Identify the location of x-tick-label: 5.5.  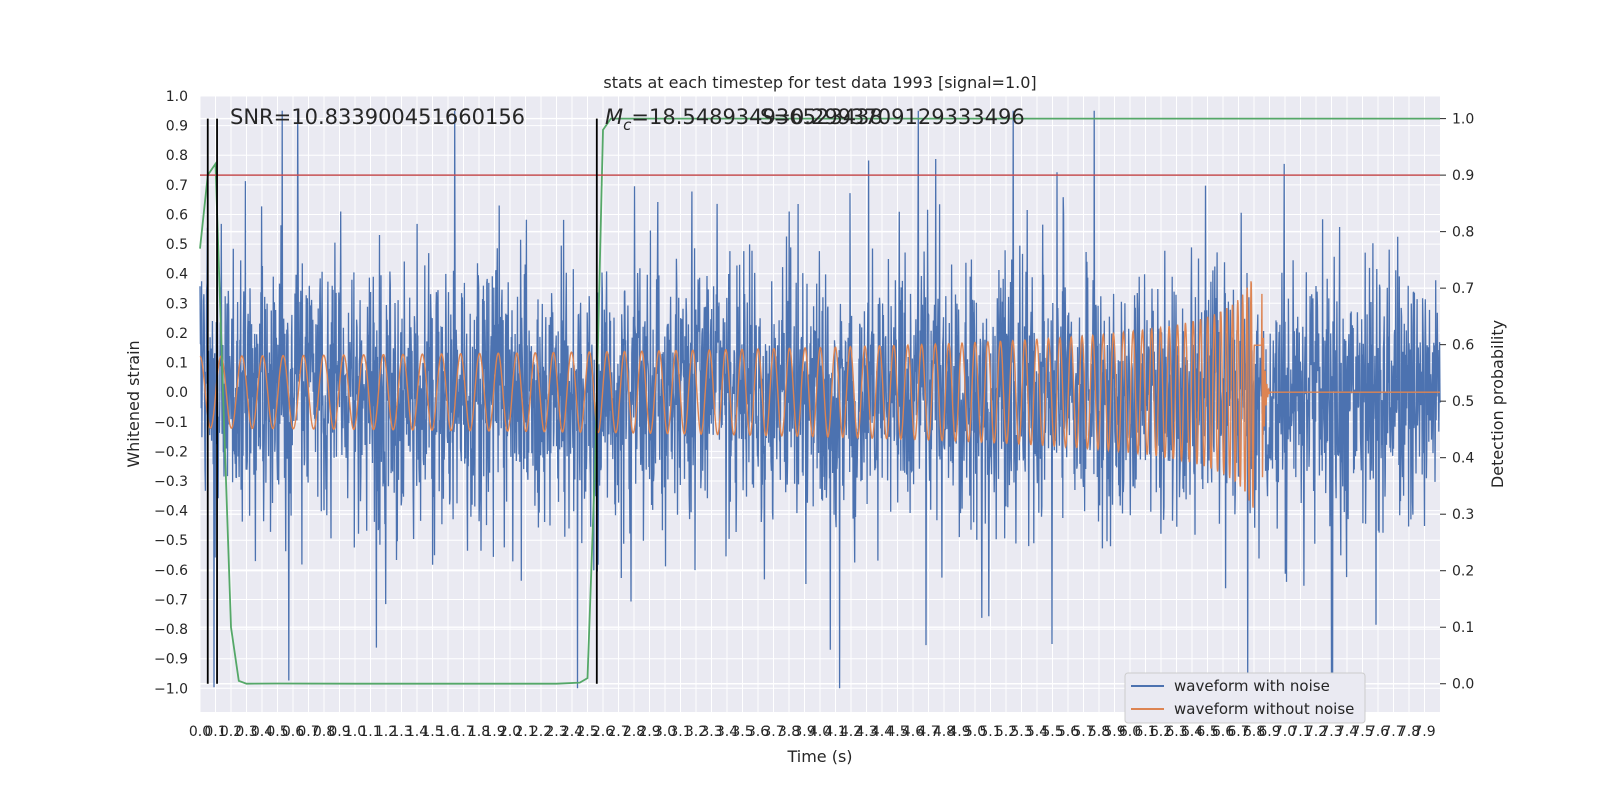
(1052, 732).